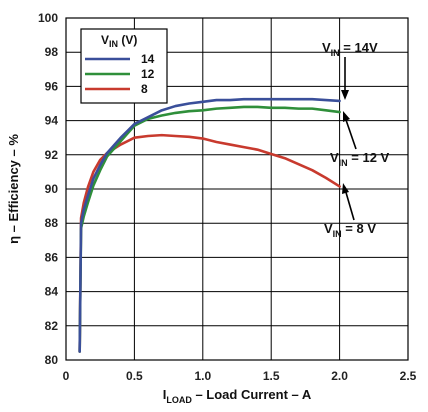 The image size is (428, 412). What do you see at coordinates (52, 155) in the screenshot?
I see `y-tick-label: 92` at bounding box center [52, 155].